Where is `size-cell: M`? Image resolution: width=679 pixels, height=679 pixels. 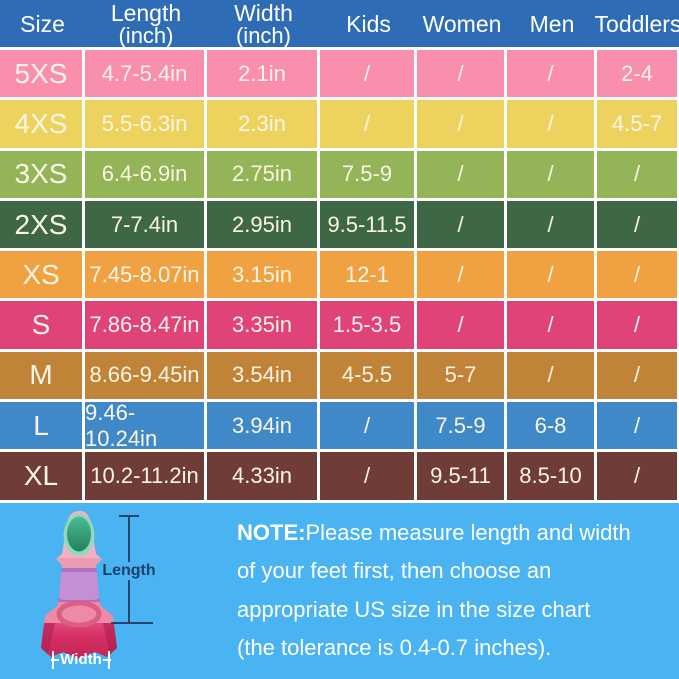
size-cell: M is located at coordinates (42, 377).